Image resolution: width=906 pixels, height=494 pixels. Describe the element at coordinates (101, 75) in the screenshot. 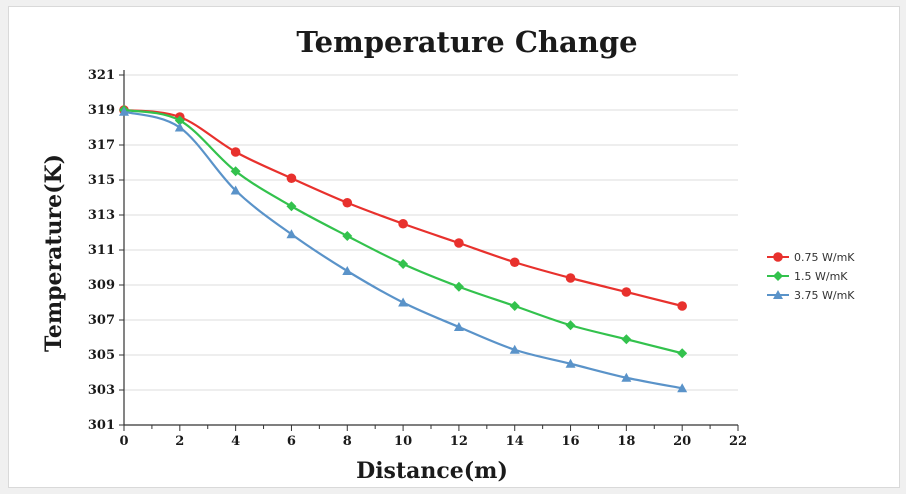

I see `y-tick-label: 321` at that location.